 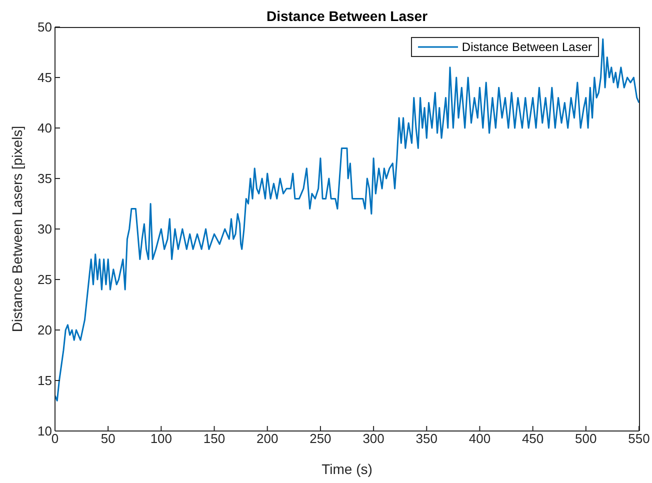 I want to click on y-tick-label: 10, so click(x=45, y=431).